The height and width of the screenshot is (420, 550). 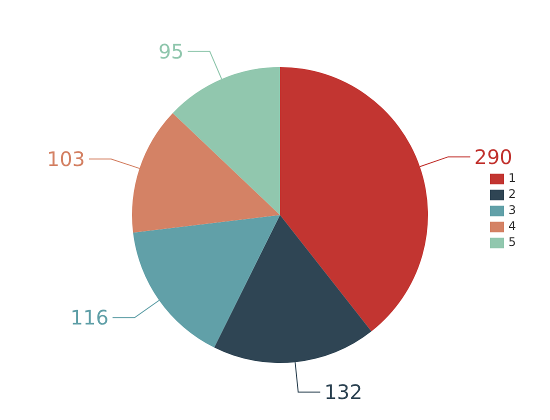 What do you see at coordinates (493, 156) in the screenshot?
I see `data-label: 290` at bounding box center [493, 156].